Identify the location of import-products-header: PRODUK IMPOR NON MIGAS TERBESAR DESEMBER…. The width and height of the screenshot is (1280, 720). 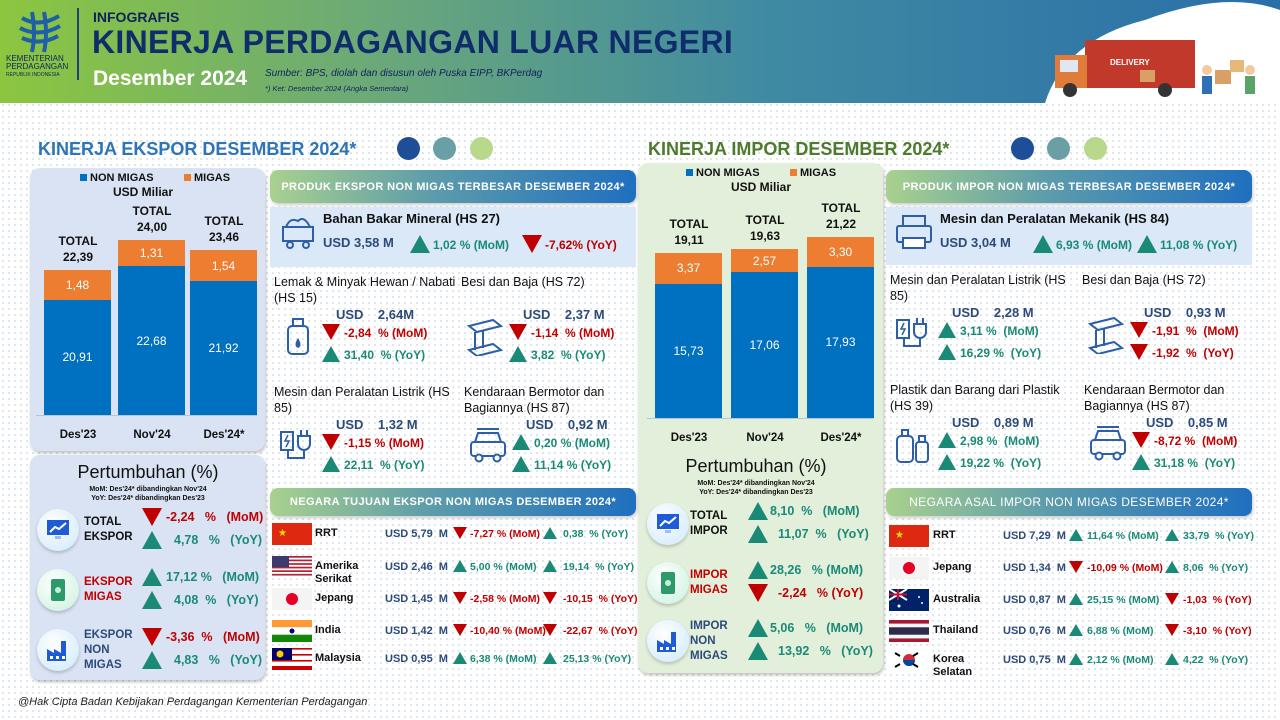
(1069, 186).